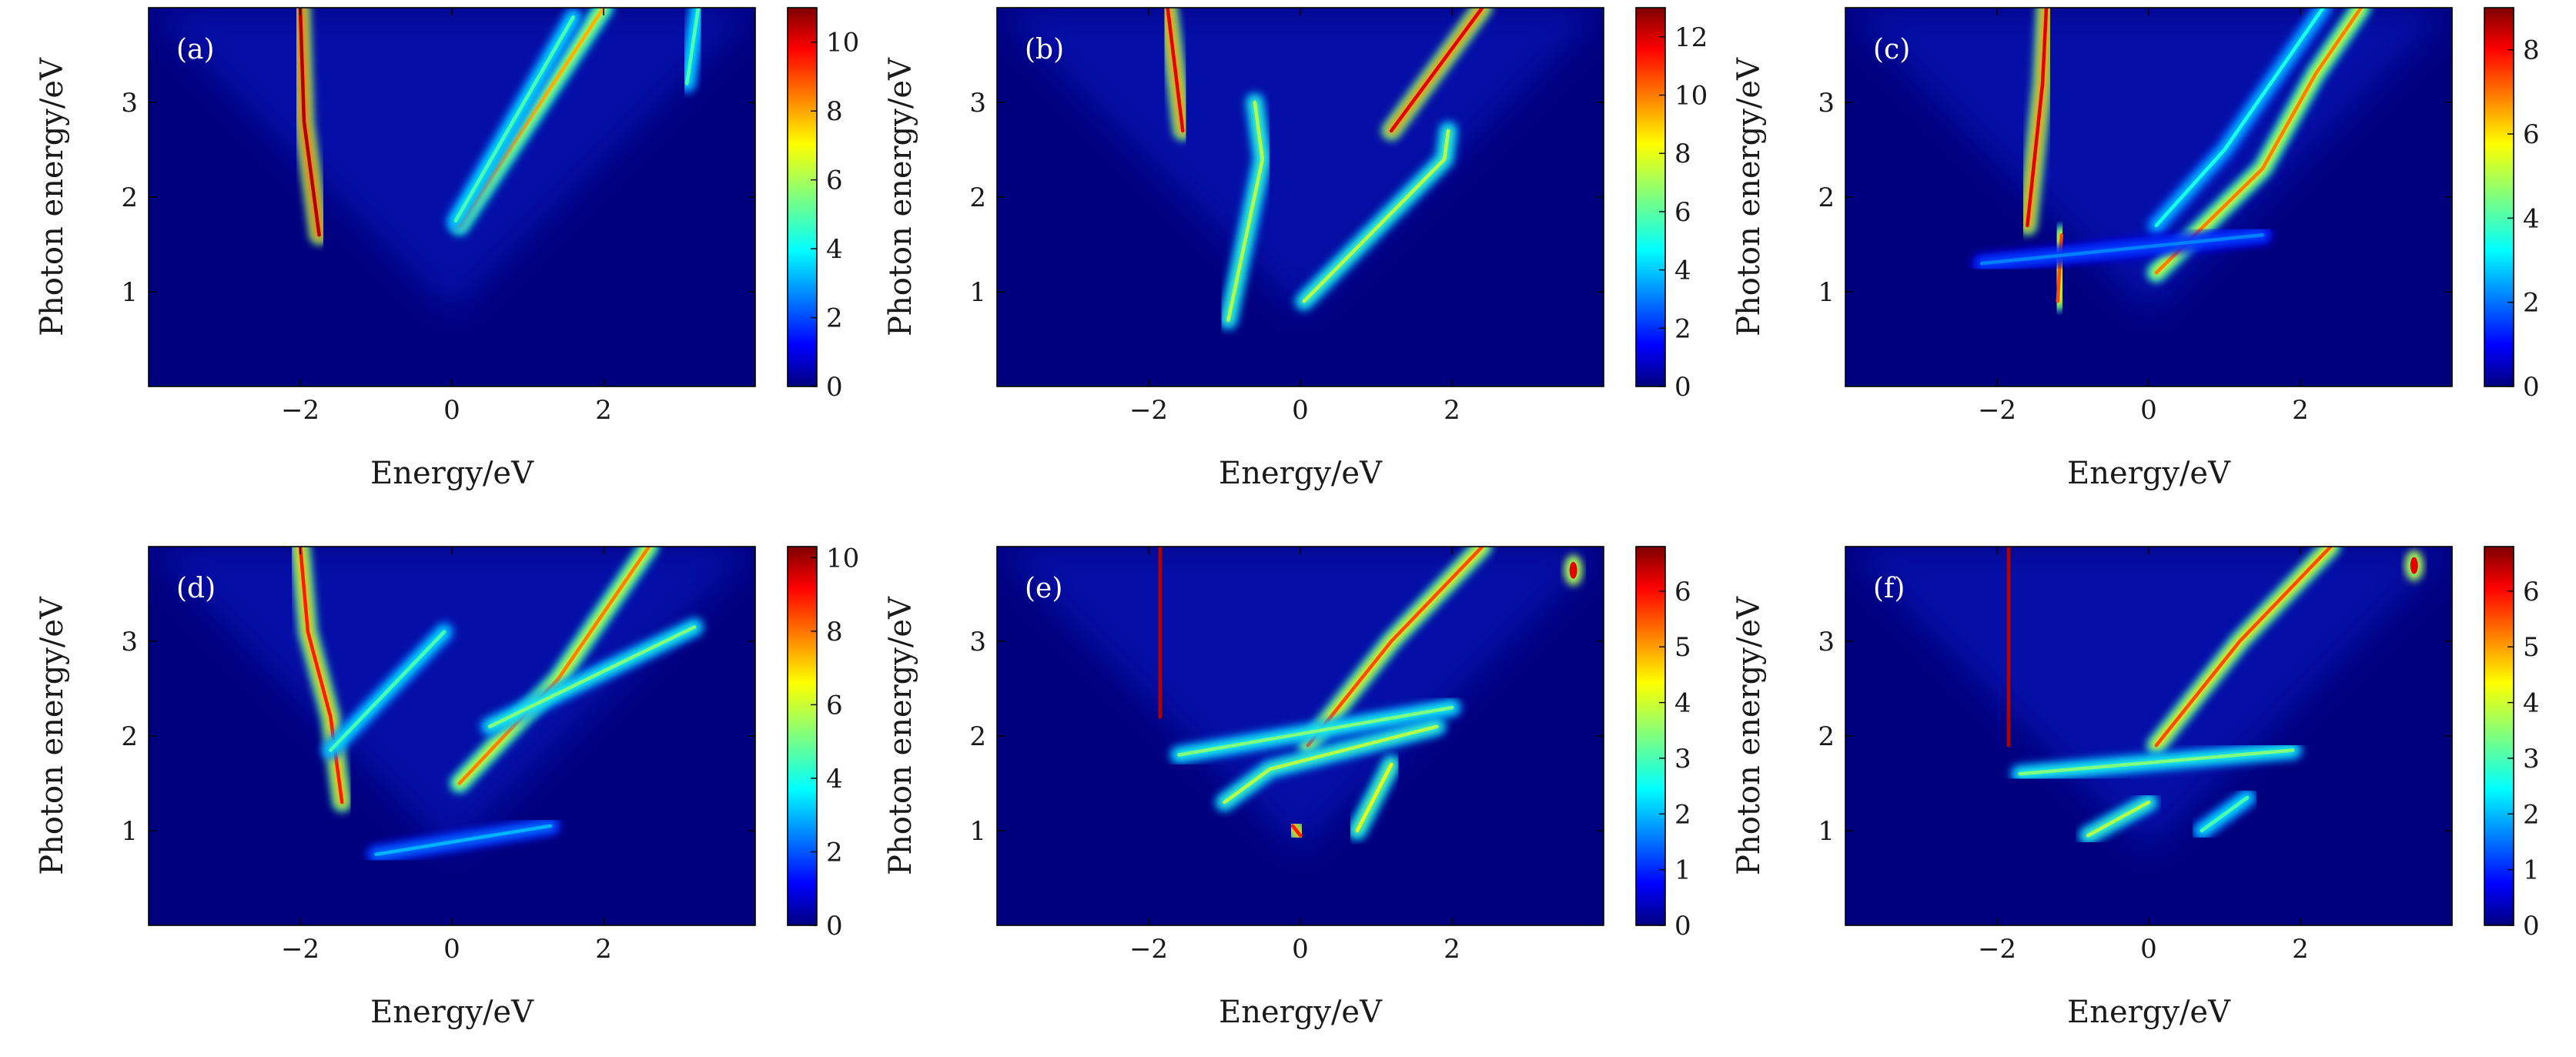  What do you see at coordinates (1691, 37) in the screenshot?
I see `colorbar-tick-label: 12` at bounding box center [1691, 37].